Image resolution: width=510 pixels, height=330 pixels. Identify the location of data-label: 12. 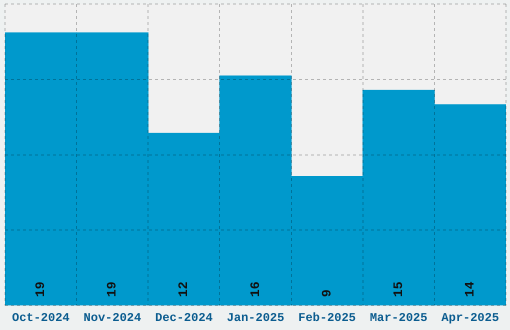
(184, 289).